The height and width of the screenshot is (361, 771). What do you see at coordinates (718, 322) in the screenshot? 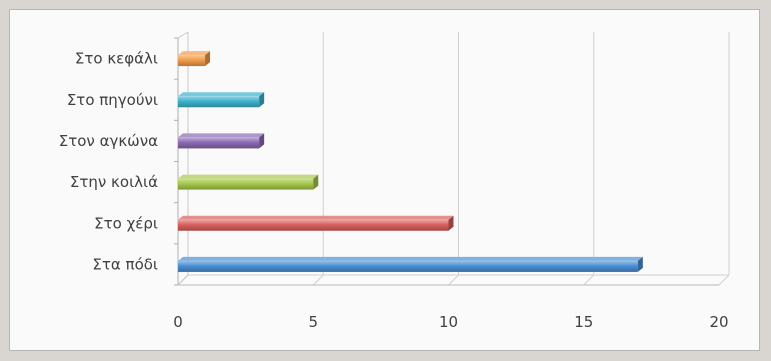
I see `x-tick-label: 20` at bounding box center [718, 322].